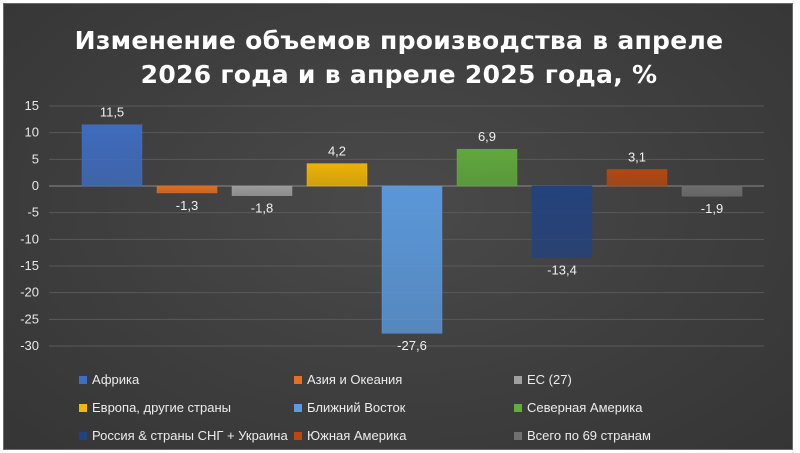 The height and width of the screenshot is (453, 800). I want to click on data-label-8: 3,1, so click(637, 156).